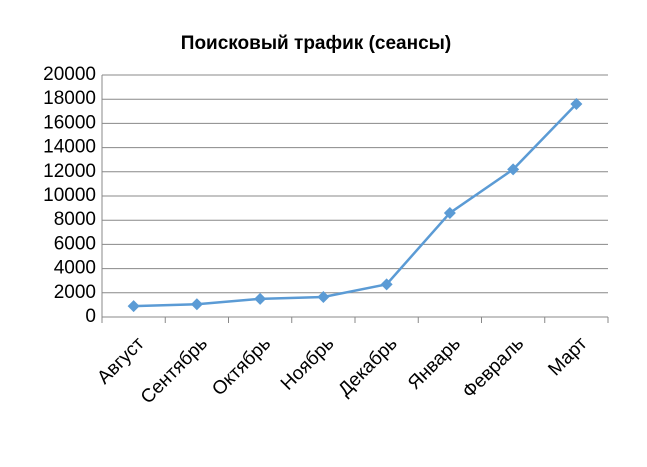 The image size is (647, 467). What do you see at coordinates (69, 147) in the screenshot?
I see `y-tick-label: 14000` at bounding box center [69, 147].